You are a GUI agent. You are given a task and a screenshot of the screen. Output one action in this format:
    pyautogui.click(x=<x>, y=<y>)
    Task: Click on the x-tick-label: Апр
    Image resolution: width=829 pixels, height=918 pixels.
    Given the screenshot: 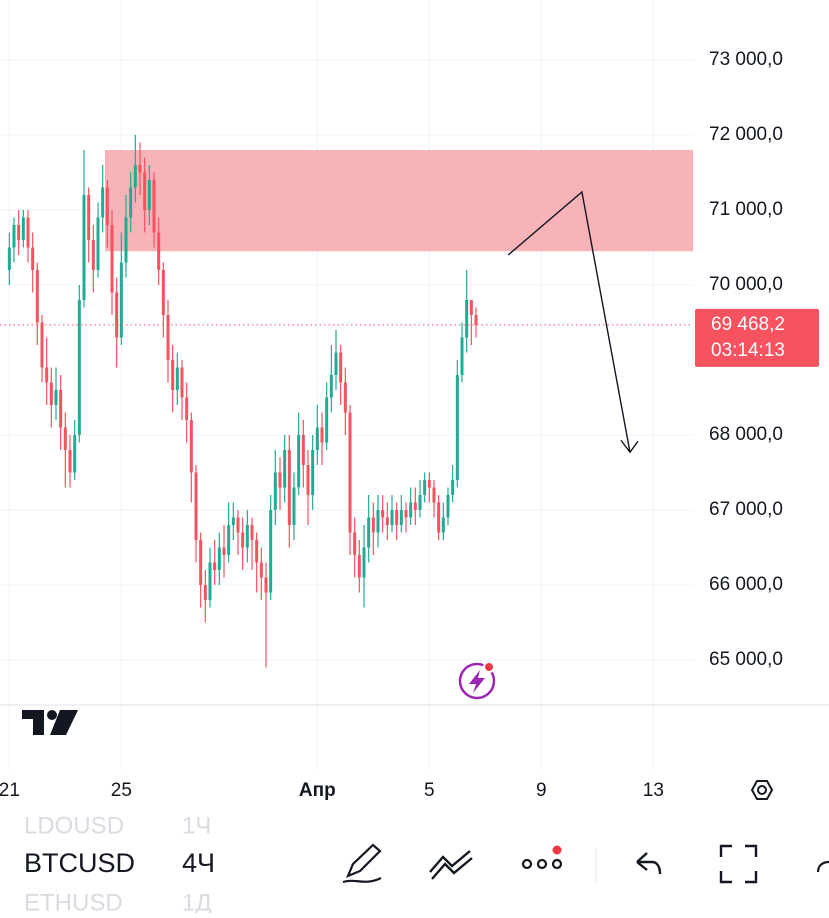 What is the action you would take?
    pyautogui.click(x=317, y=790)
    